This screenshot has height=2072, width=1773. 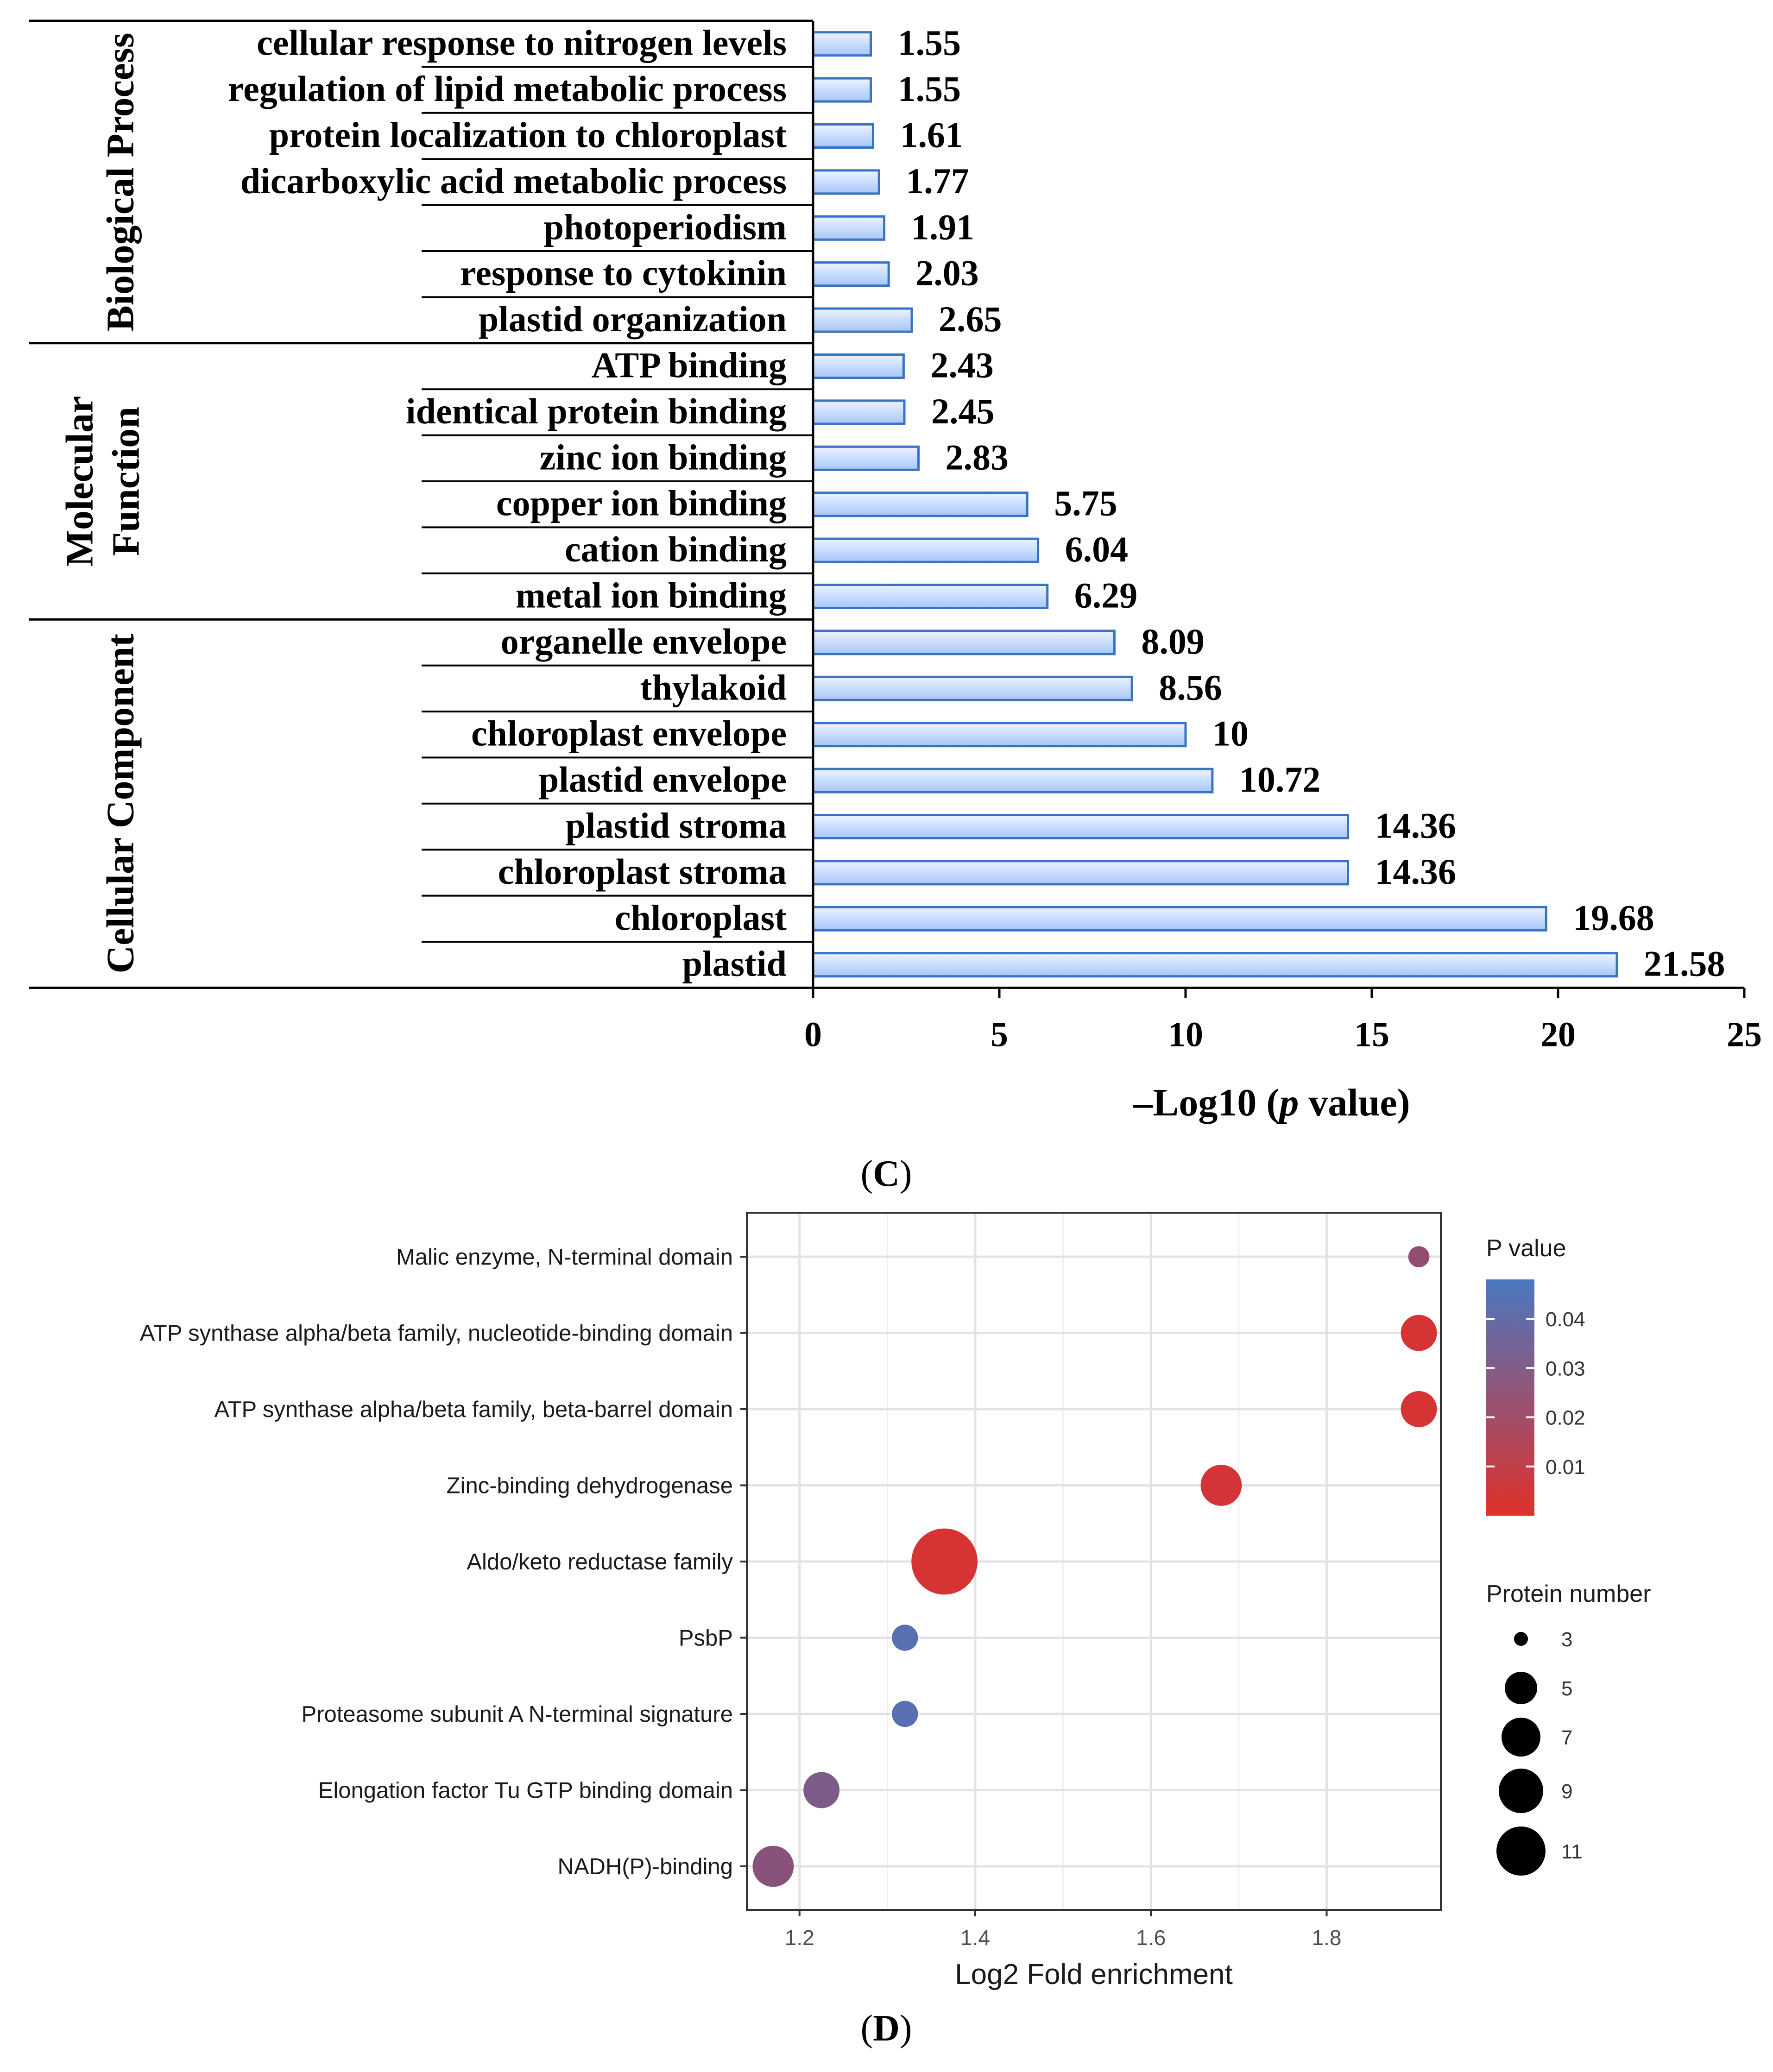 I want to click on x-tick-label: 0, so click(x=813, y=1034).